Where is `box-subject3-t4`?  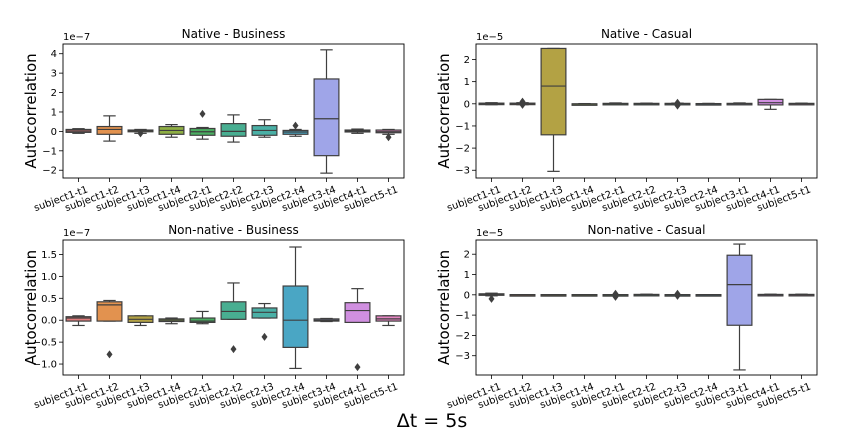
box-subject3-t4 is located at coordinates (326, 111).